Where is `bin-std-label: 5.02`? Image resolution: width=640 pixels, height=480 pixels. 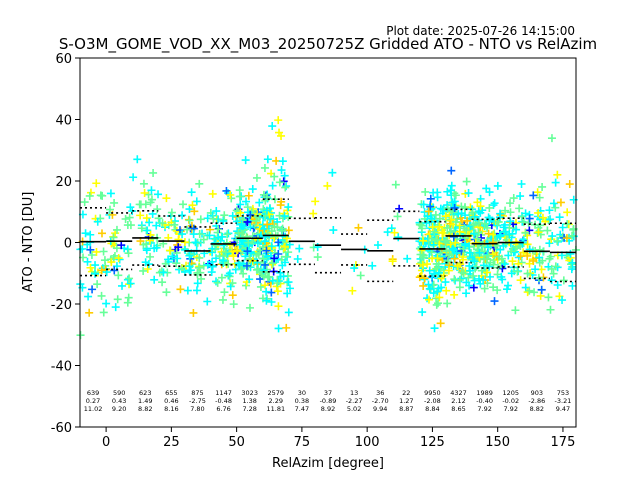 bin-std-label: 5.02 is located at coordinates (354, 409).